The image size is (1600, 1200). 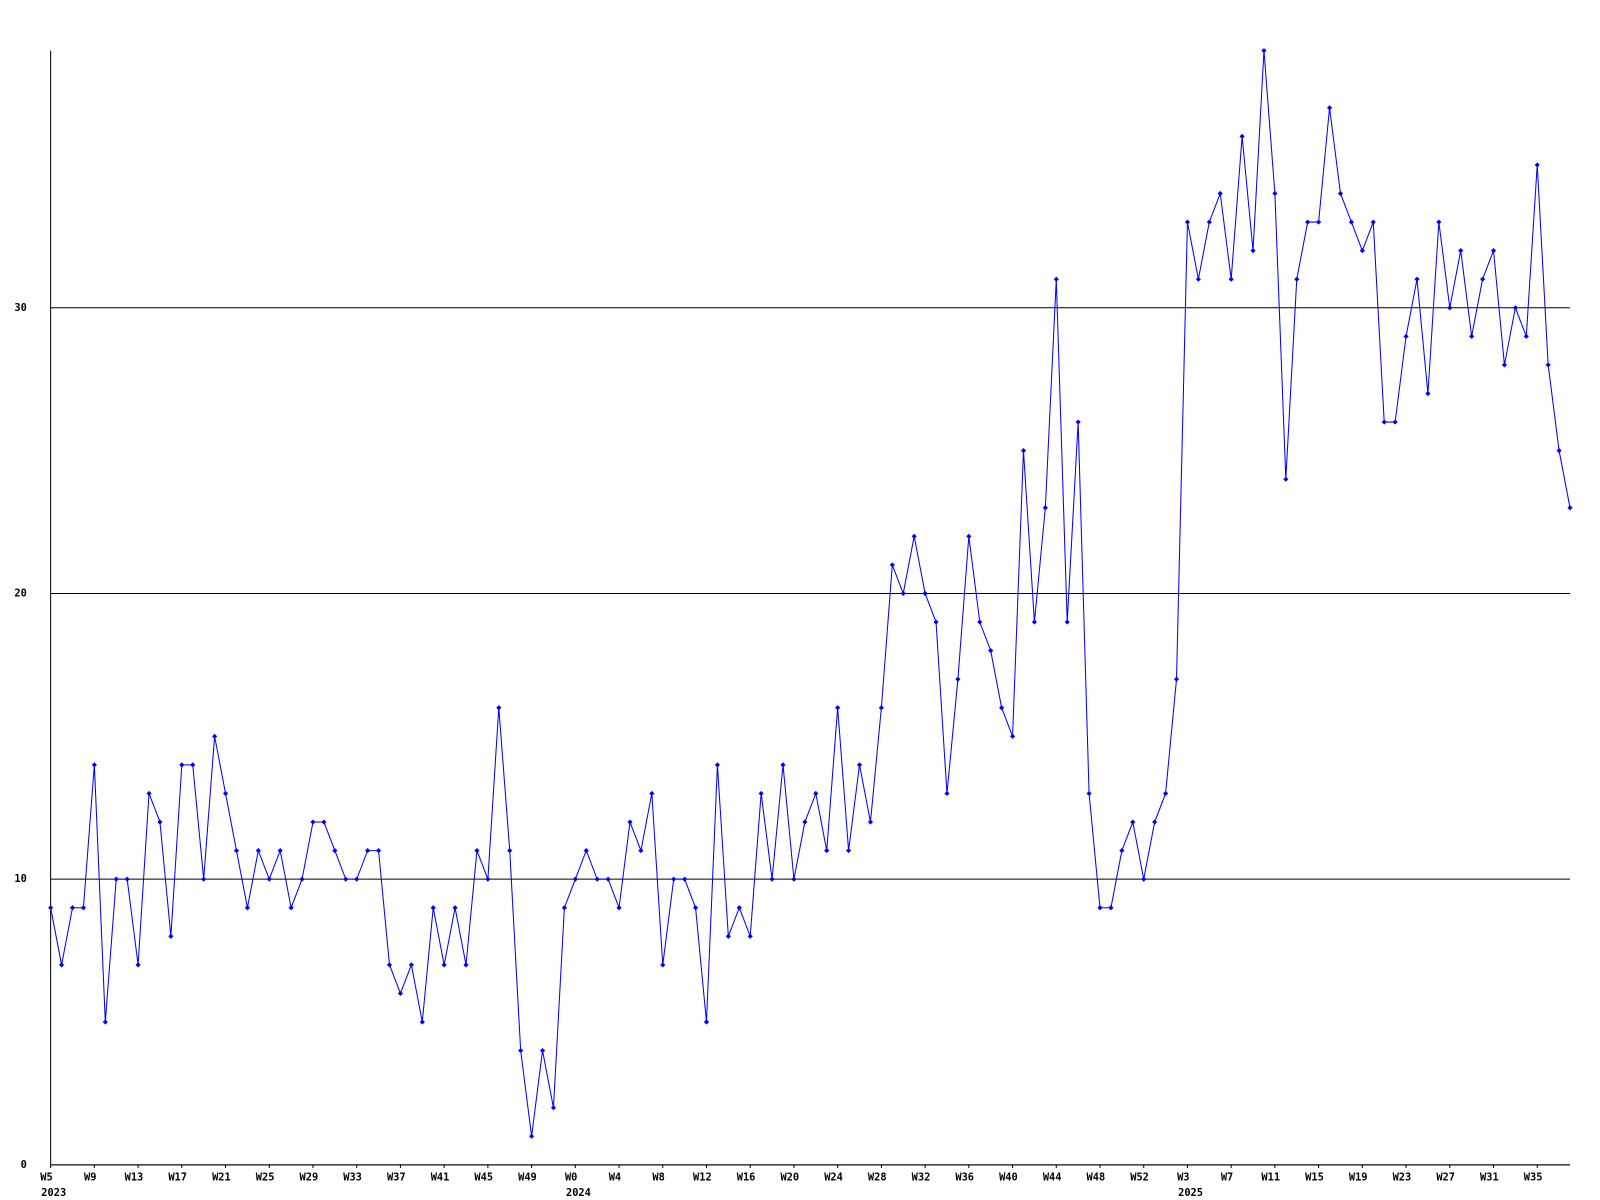 I want to click on year-label: 2024, so click(x=578, y=1193).